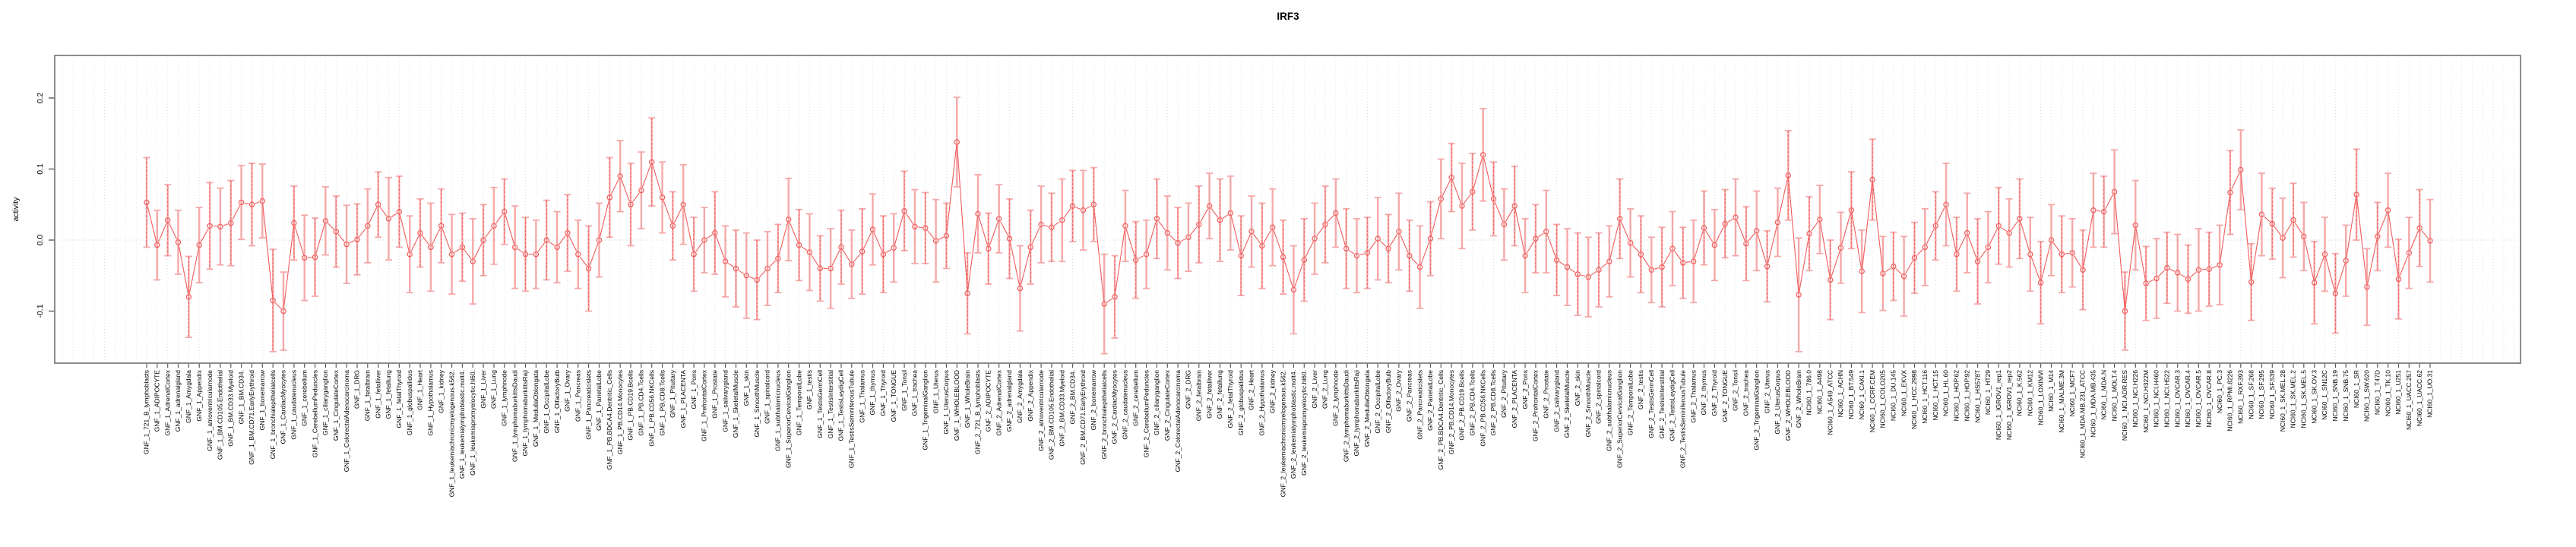 The width and height of the screenshot is (2576, 547). I want to click on x-tick-label: GNF_2_CingulateCortex, so click(1167, 405).